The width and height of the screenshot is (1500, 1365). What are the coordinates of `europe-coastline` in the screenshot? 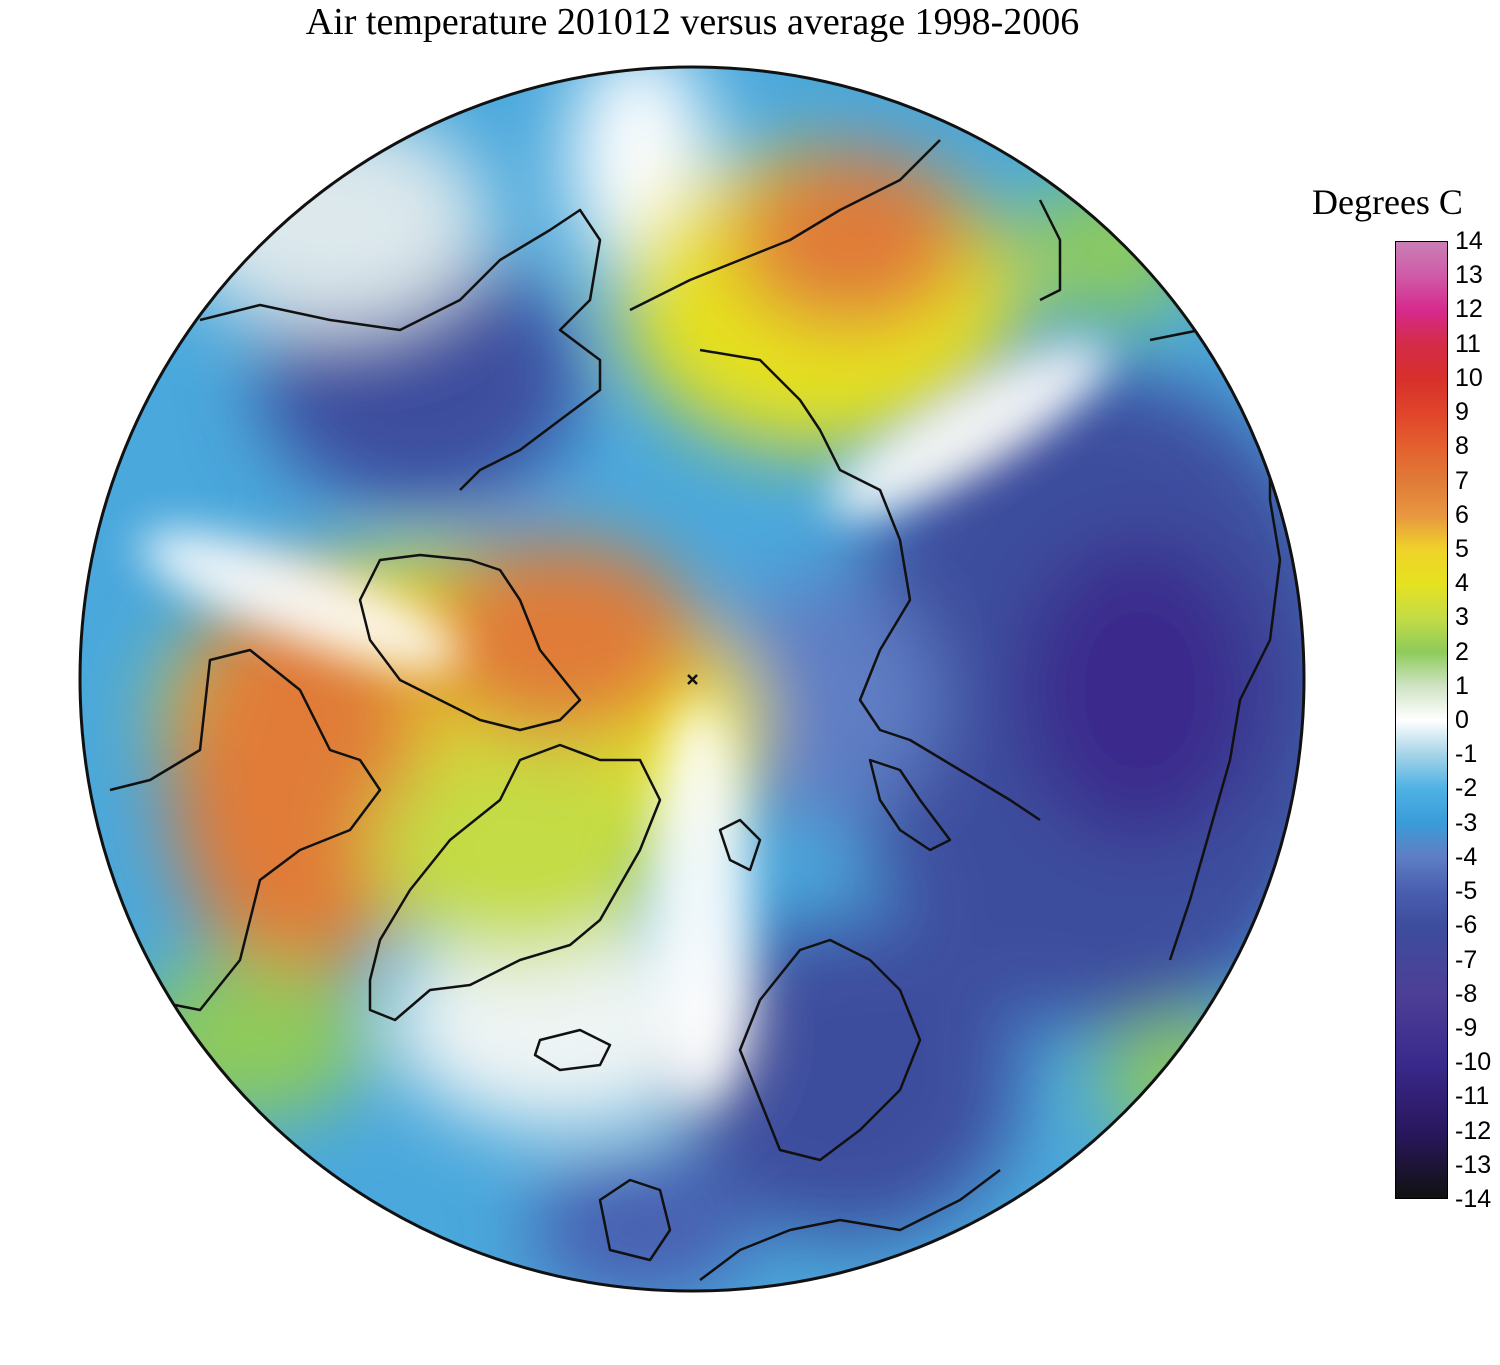 It's located at (850, 1225).